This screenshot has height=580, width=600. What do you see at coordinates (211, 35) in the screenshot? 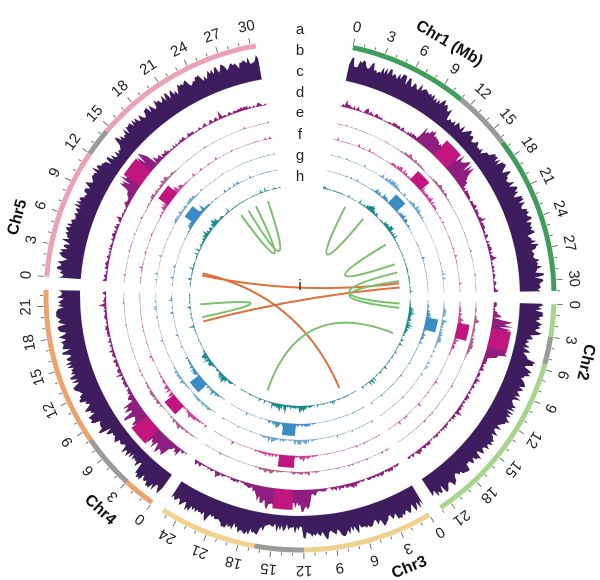
I see `tick-label: 27` at bounding box center [211, 35].